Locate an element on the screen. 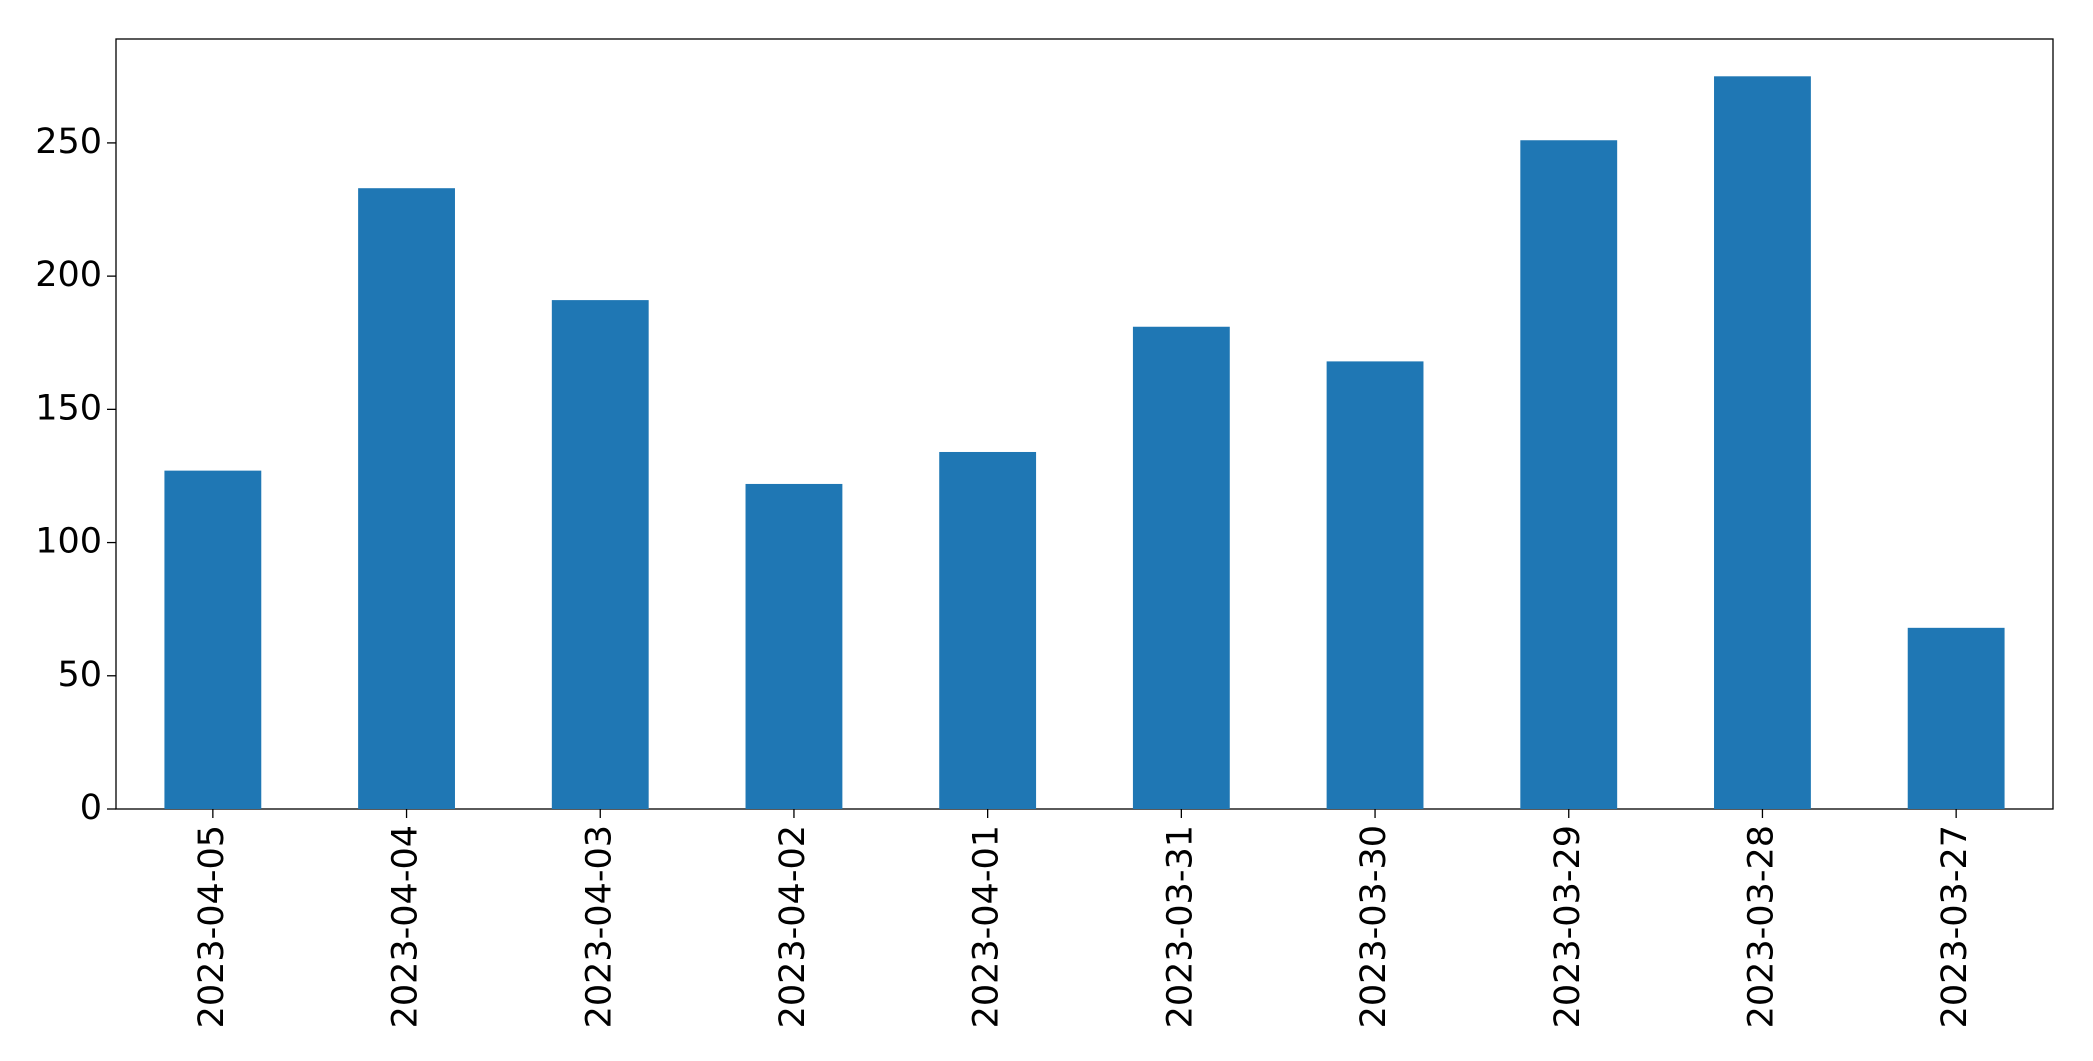 This screenshot has width=2093, height=1061. x-tick-label: 2023-03-29 is located at coordinates (1568, 926).